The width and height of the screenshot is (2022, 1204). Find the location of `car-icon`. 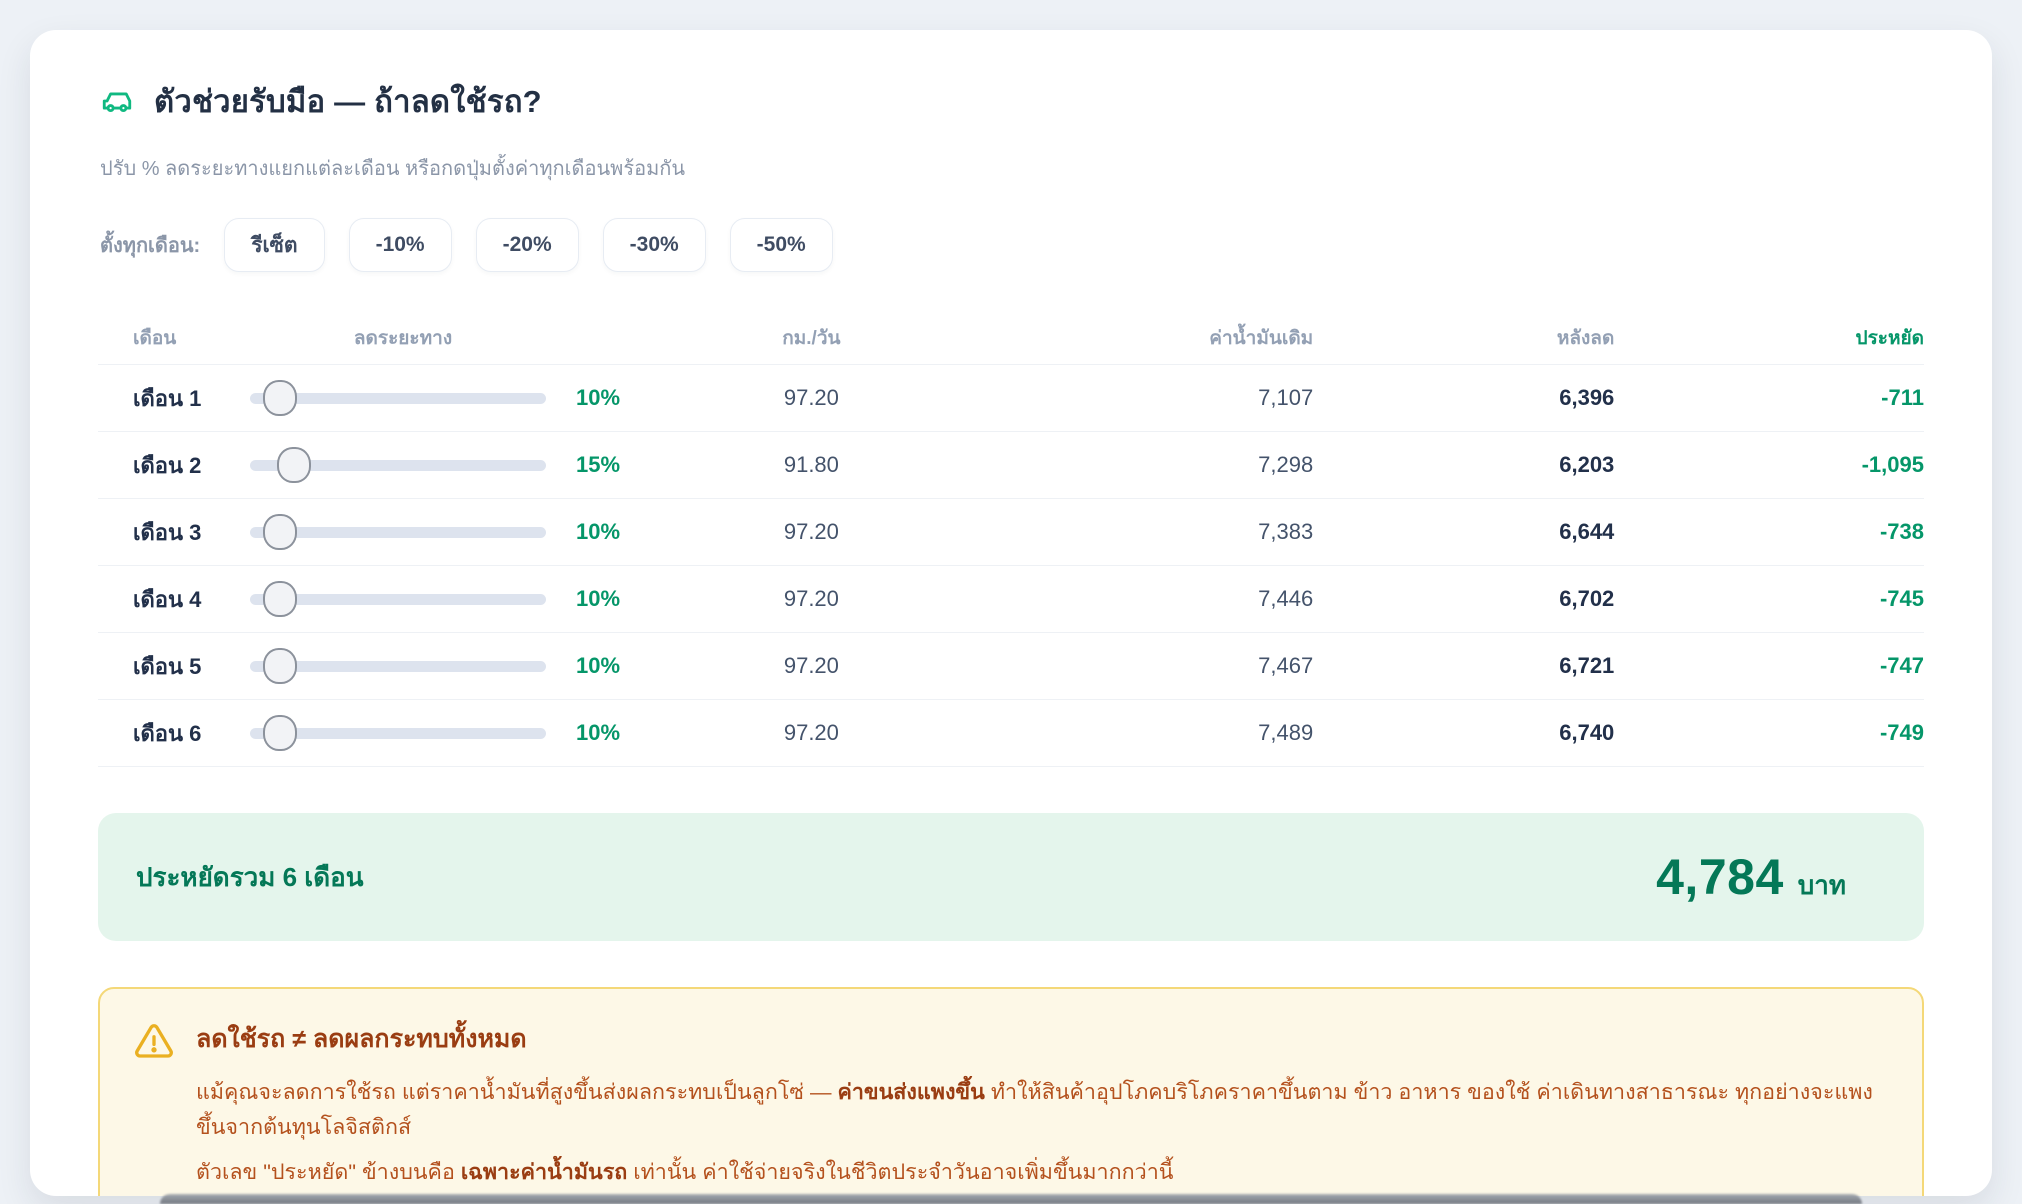

car-icon is located at coordinates (119, 101).